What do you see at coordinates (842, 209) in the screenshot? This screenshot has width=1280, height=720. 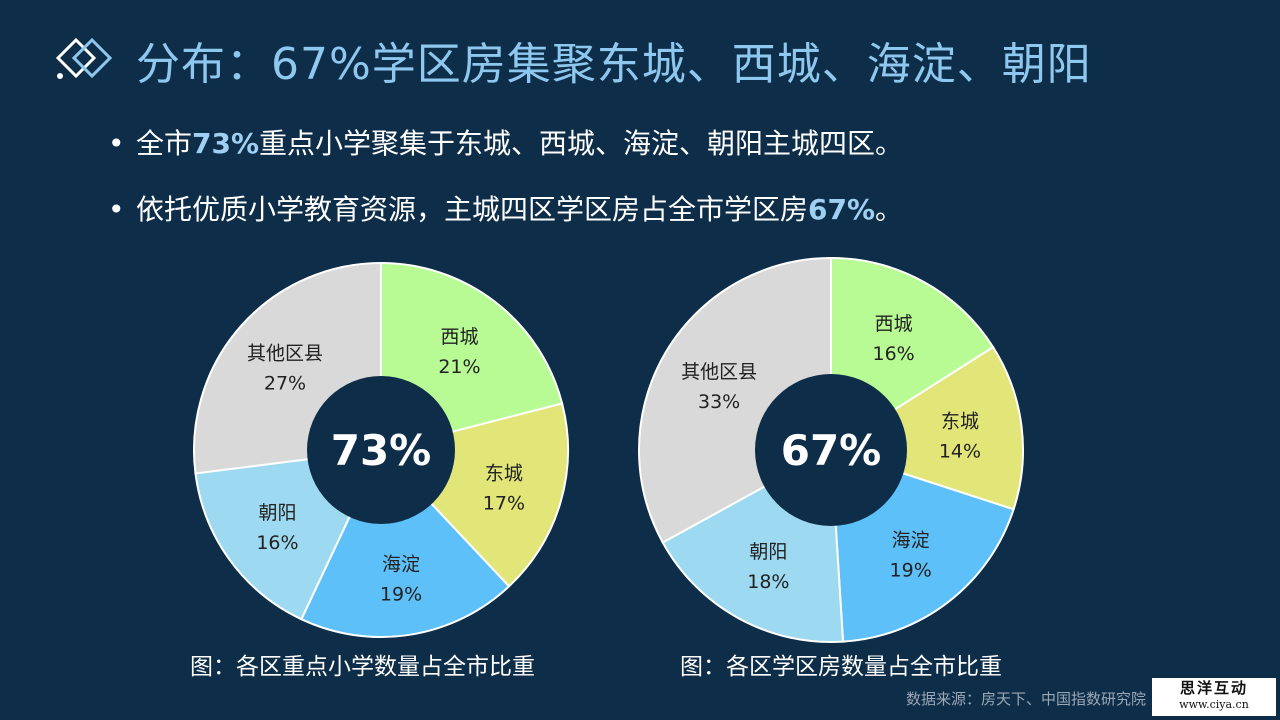 I see `bullet-highlight: 67%` at bounding box center [842, 209].